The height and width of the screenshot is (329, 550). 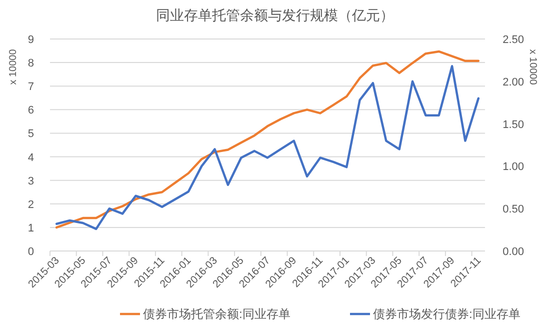 What do you see at coordinates (31, 64) in the screenshot?
I see `y-tick-label: 8` at bounding box center [31, 64].